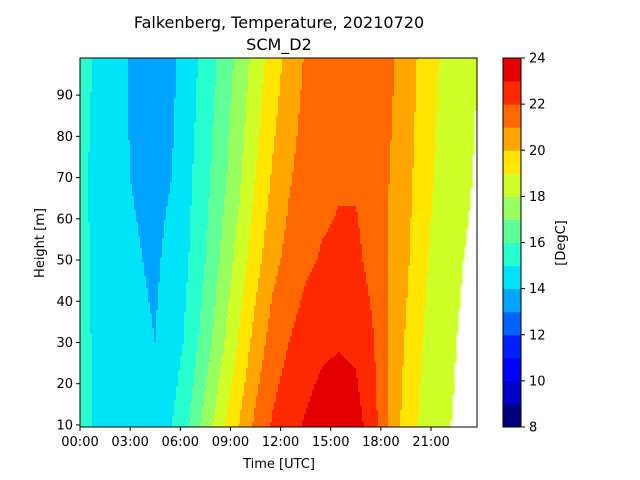 The height and width of the screenshot is (480, 640). Describe the element at coordinates (533, 428) in the screenshot. I see `colorbar-tick-label: 8` at that location.